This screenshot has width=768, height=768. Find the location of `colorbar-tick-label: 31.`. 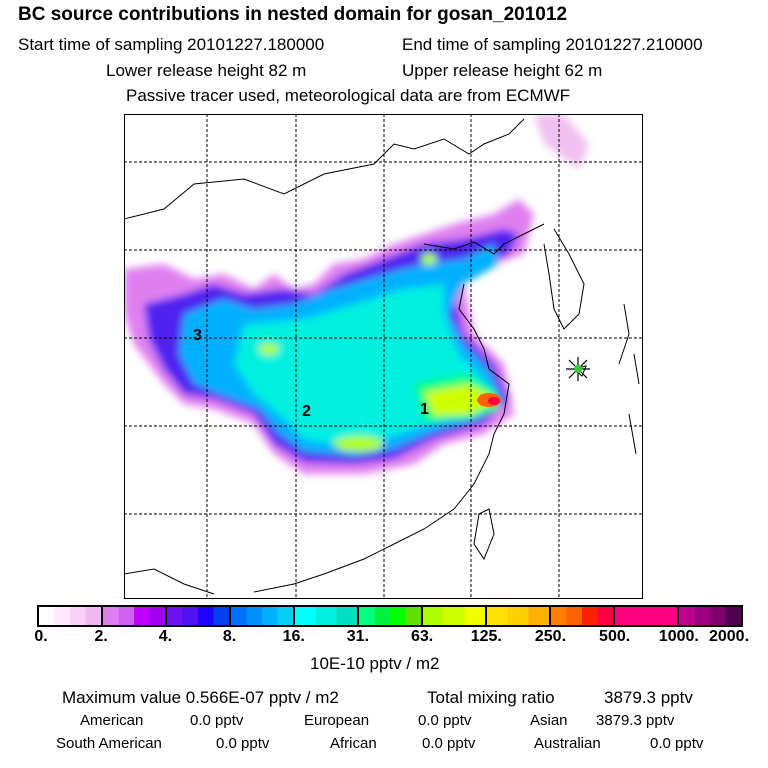

colorbar-tick-label: 31. is located at coordinates (358, 636).